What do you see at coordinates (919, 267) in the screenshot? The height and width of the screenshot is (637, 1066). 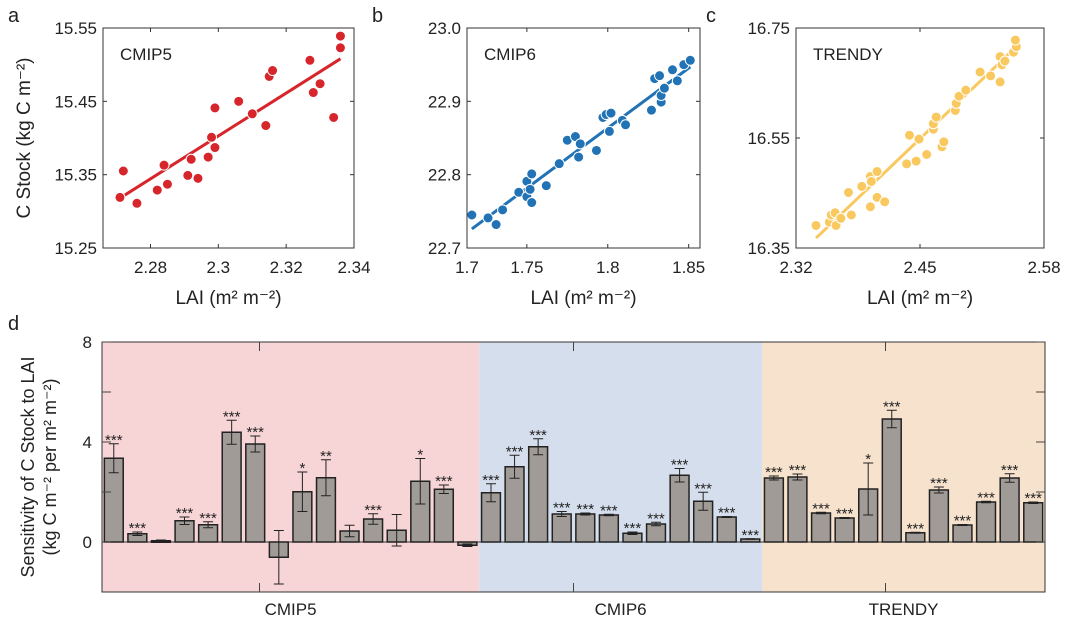 I see `x-tick-label: 2.45` at bounding box center [919, 267].